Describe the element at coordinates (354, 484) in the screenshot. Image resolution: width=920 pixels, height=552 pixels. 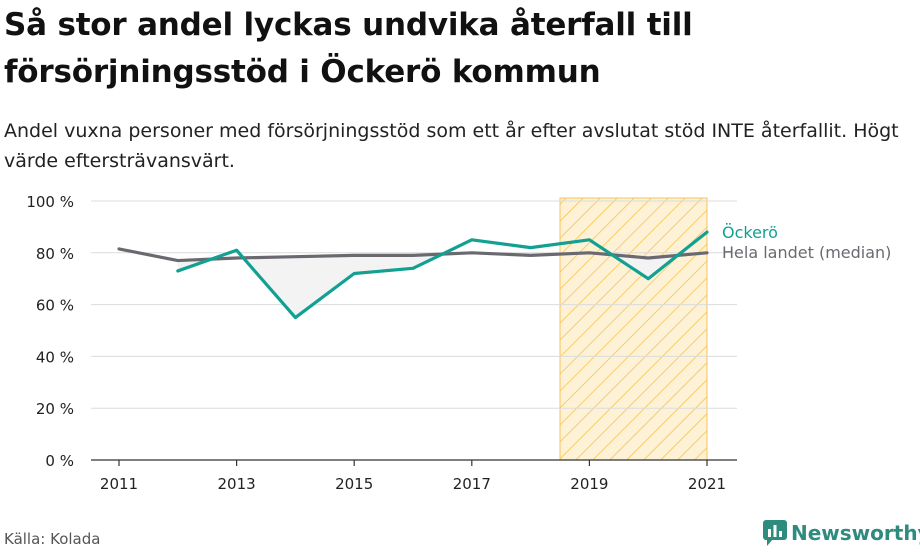
I see `x-tick-label: 2015` at that location.